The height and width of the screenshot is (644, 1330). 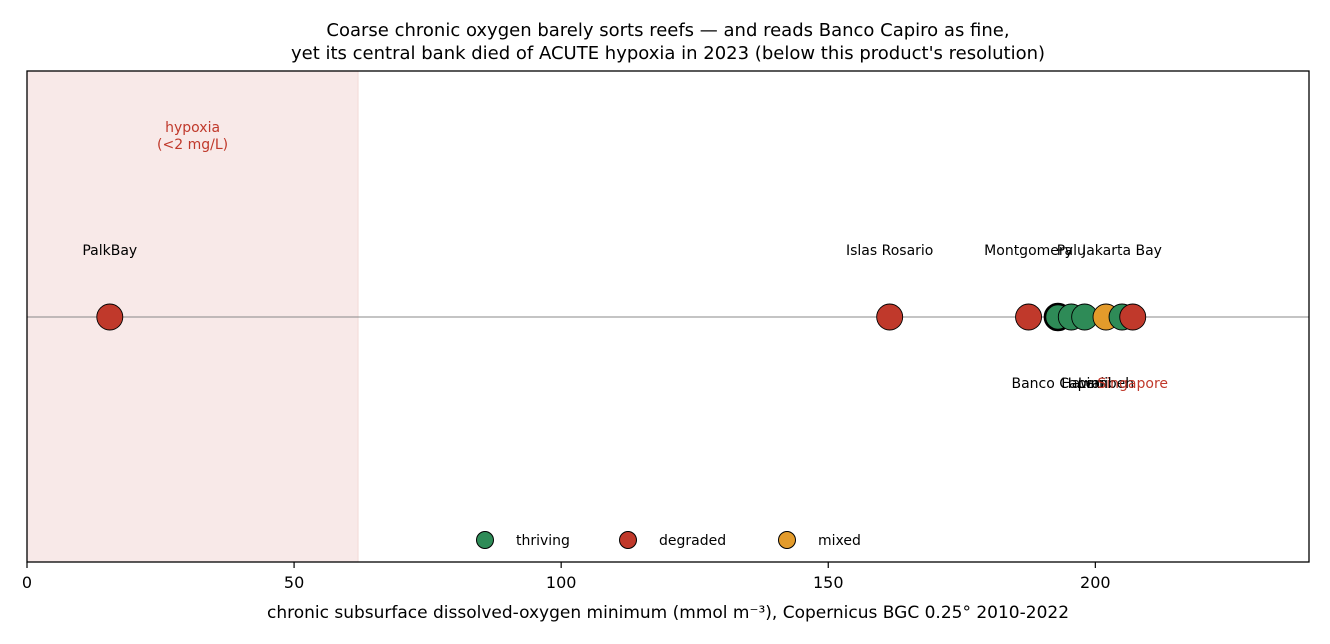 What do you see at coordinates (1121, 251) in the screenshot?
I see `point-label: Jakarta Bay` at bounding box center [1121, 251].